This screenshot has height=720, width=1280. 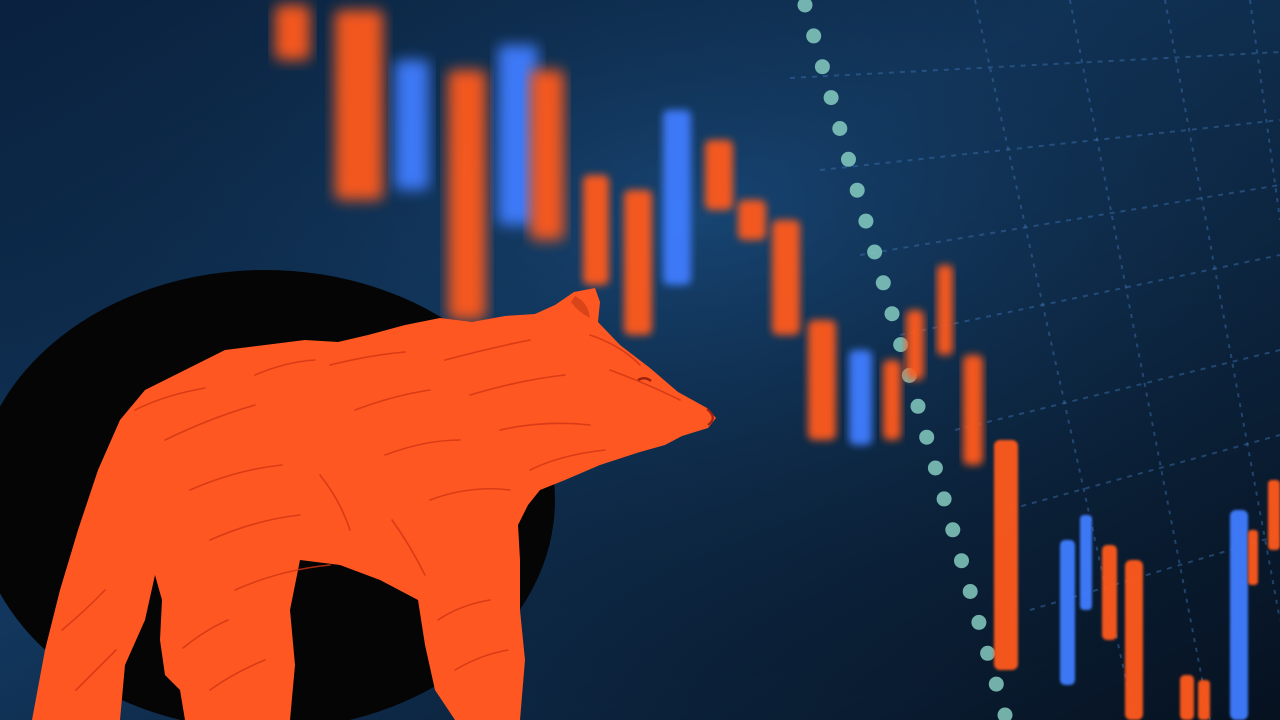 What do you see at coordinates (644, 379) in the screenshot?
I see `bear-eye` at bounding box center [644, 379].